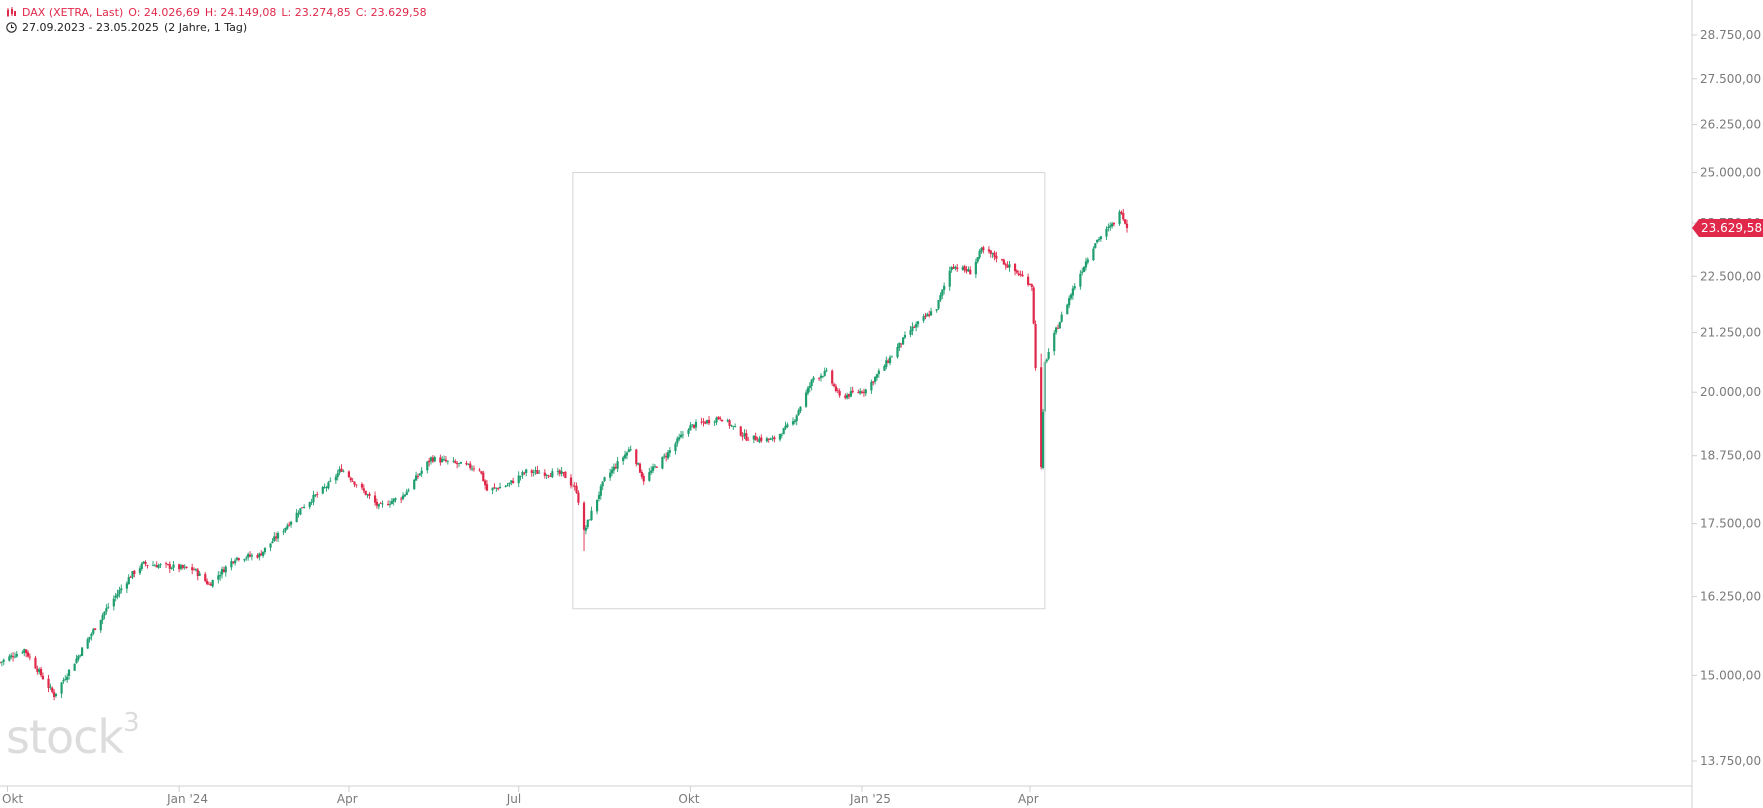 The image size is (1763, 808). What do you see at coordinates (73, 12) in the screenshot?
I see `instrument-name: DAX (XETRA, Last)` at bounding box center [73, 12].